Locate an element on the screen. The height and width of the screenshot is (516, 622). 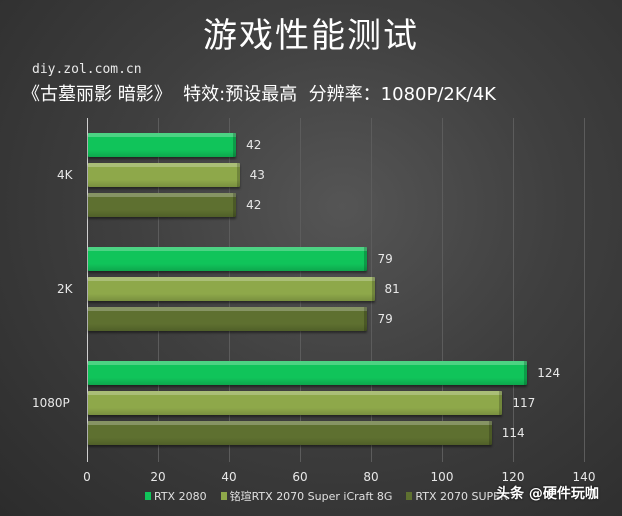
watermark: 头条 @硬件玩咖 is located at coordinates (547, 494).